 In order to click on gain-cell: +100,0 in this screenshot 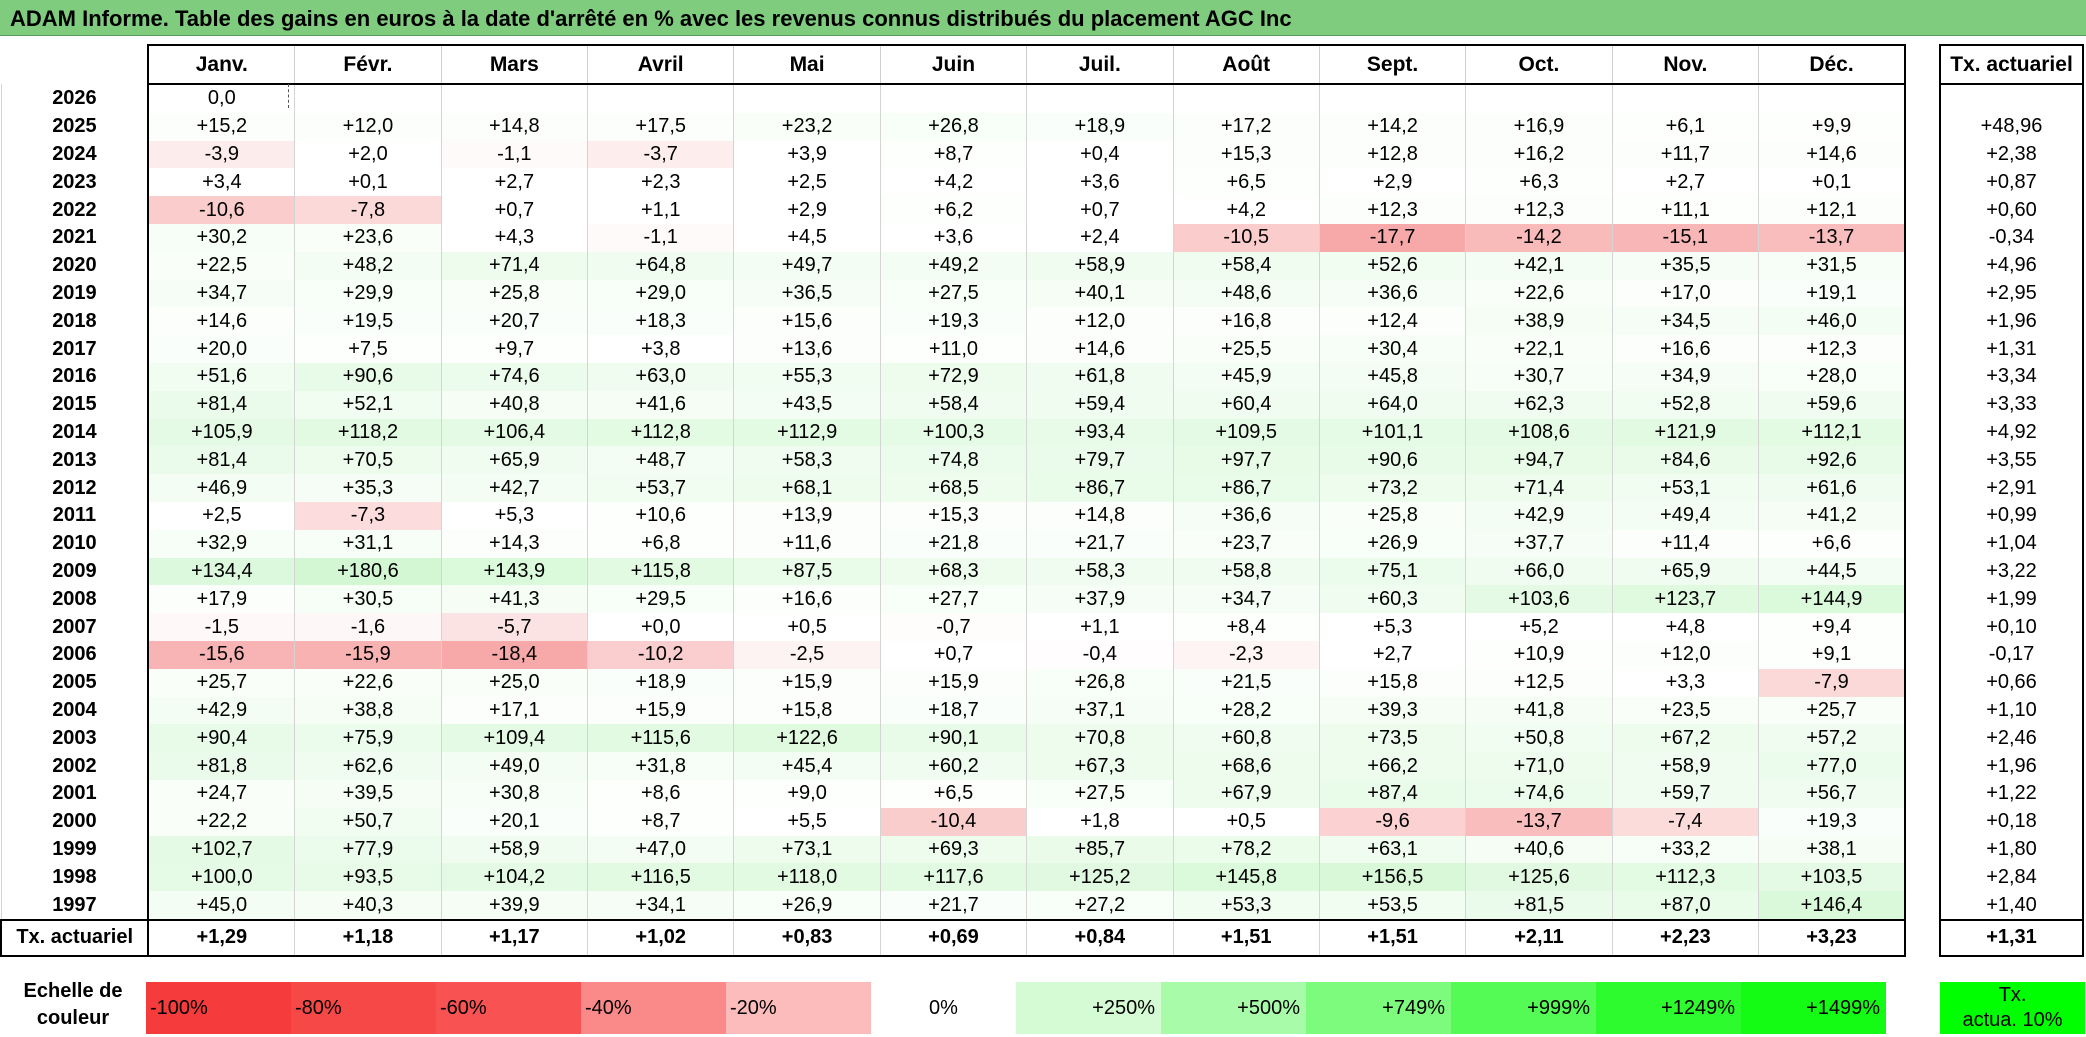, I will do `click(221, 877)`.